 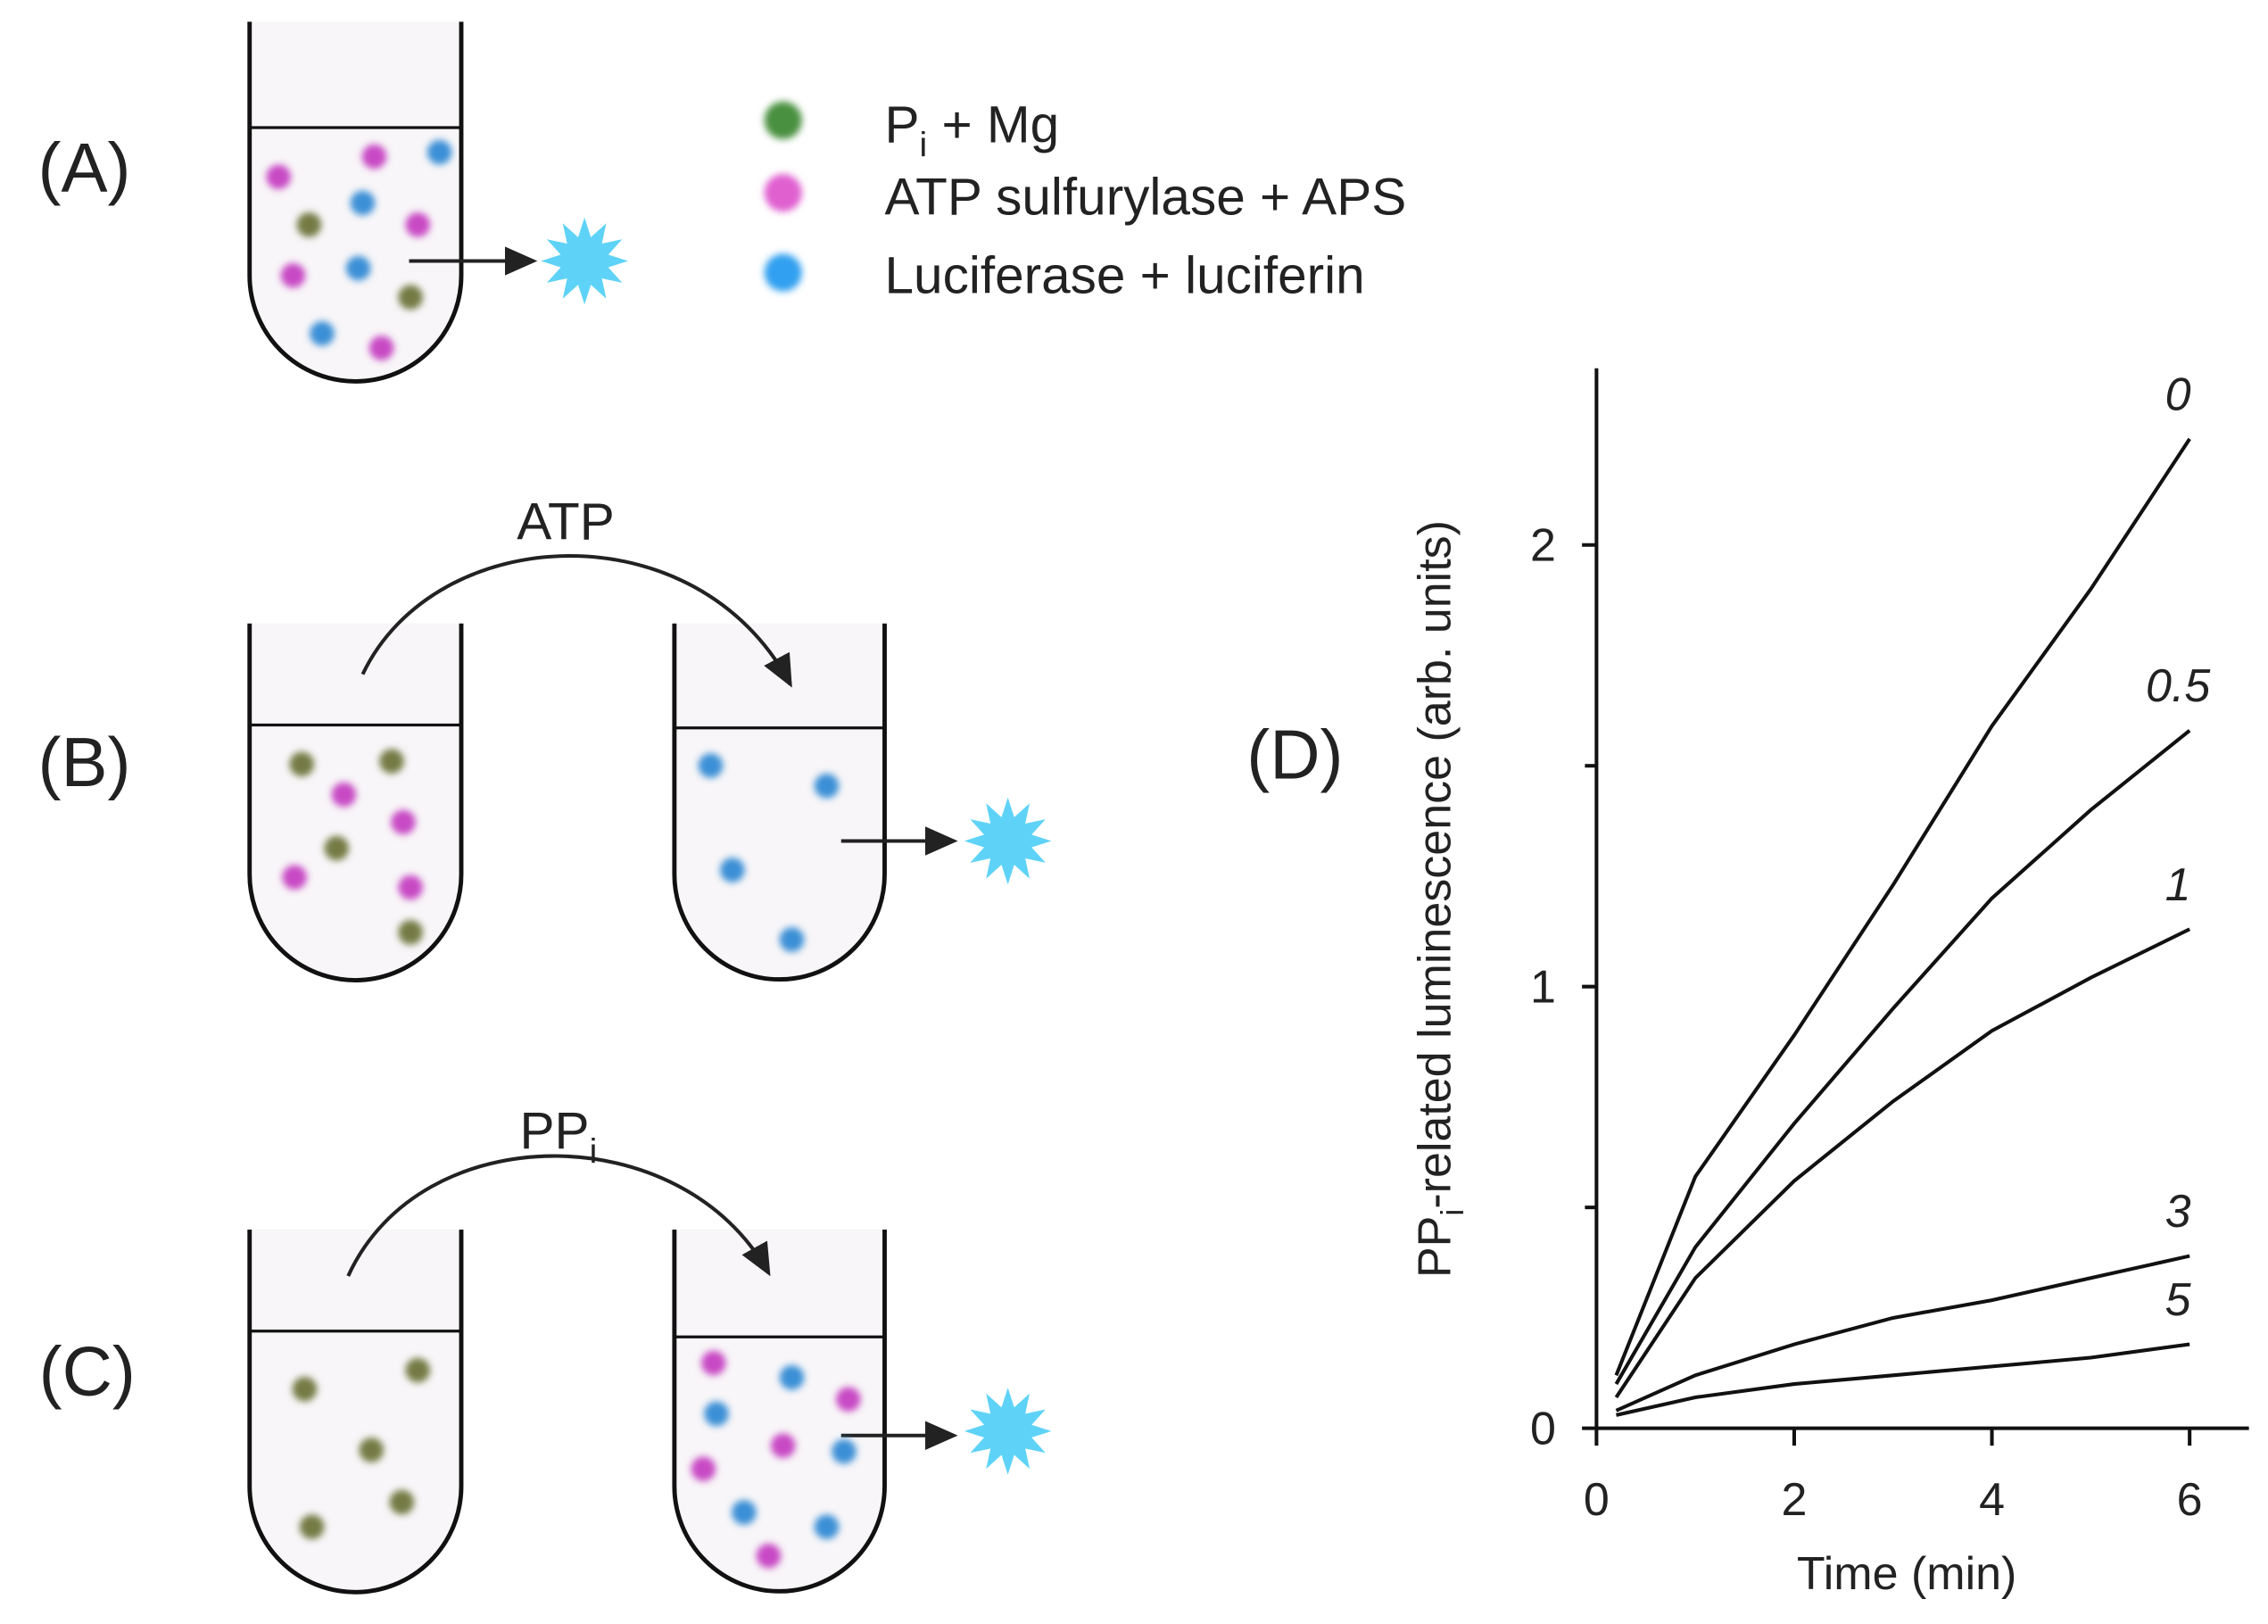 What do you see at coordinates (1543, 1429) in the screenshot?
I see `y-tick-label: 0` at bounding box center [1543, 1429].